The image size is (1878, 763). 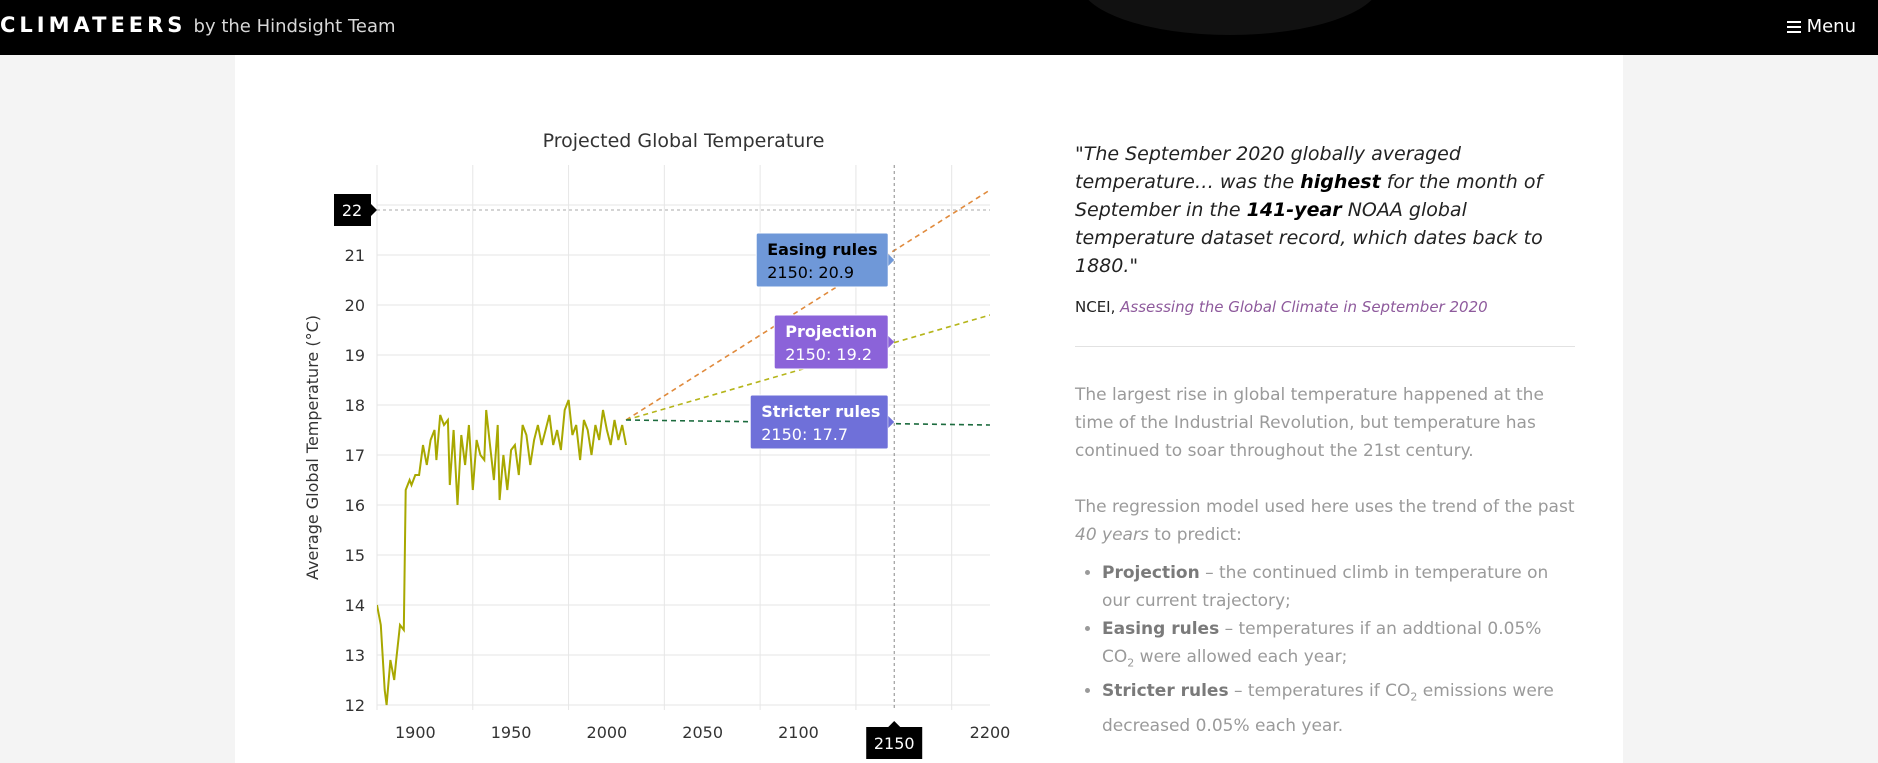 I want to click on crosshair-x-label: 2150, so click(x=894, y=740).